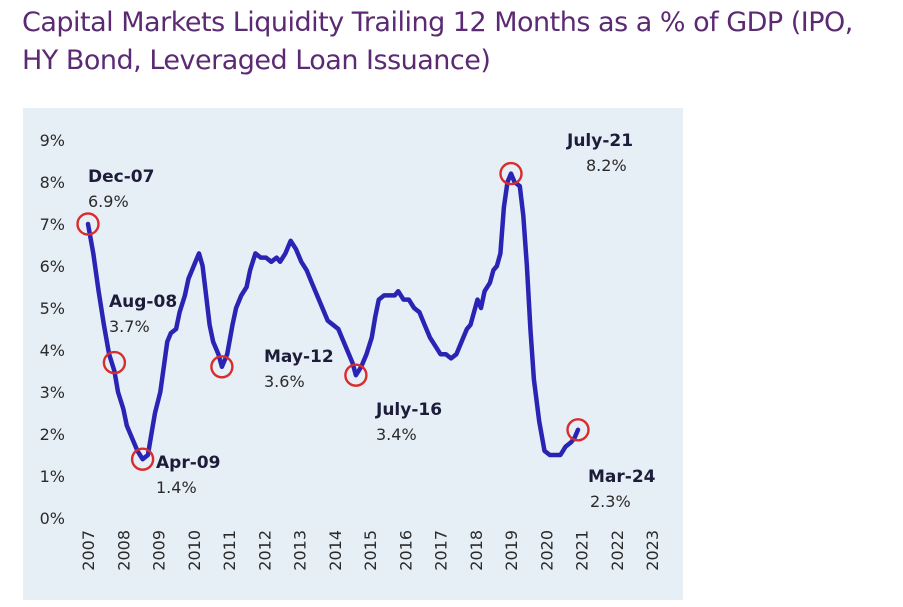  I want to click on y-tick-label: 1%, so click(52, 476).